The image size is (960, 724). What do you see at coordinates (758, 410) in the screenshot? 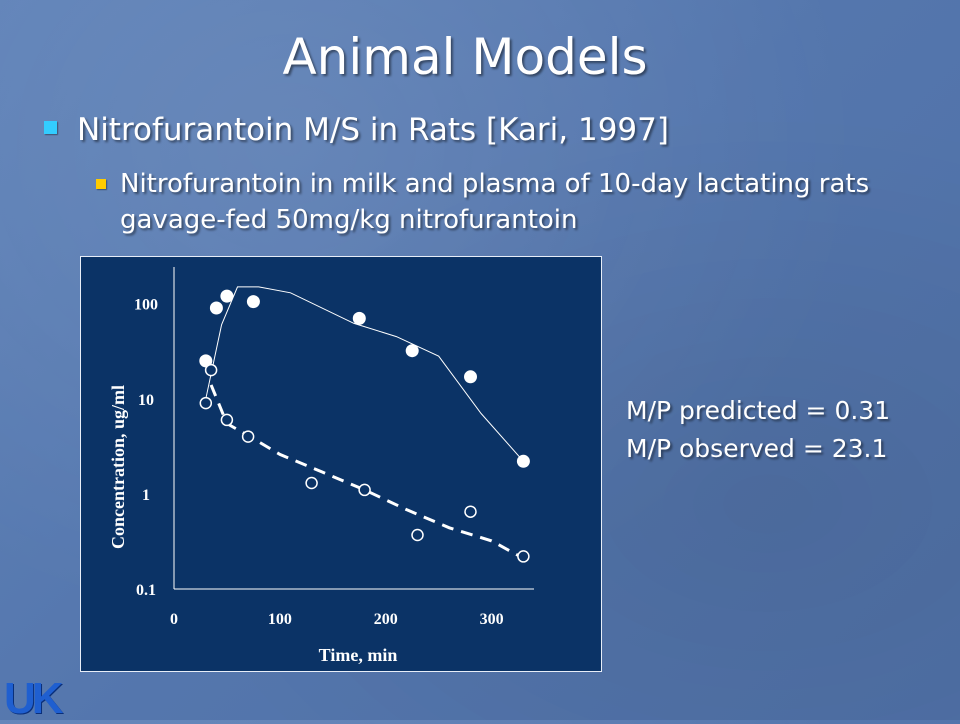
I see `mp-predicted-text: M/P predicted = 0.31` at bounding box center [758, 410].